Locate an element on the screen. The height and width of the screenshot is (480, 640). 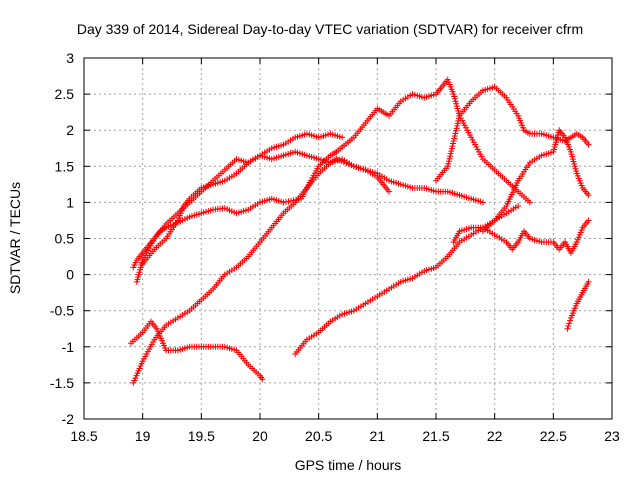
y-tick-label: 2 is located at coordinates (70, 130).